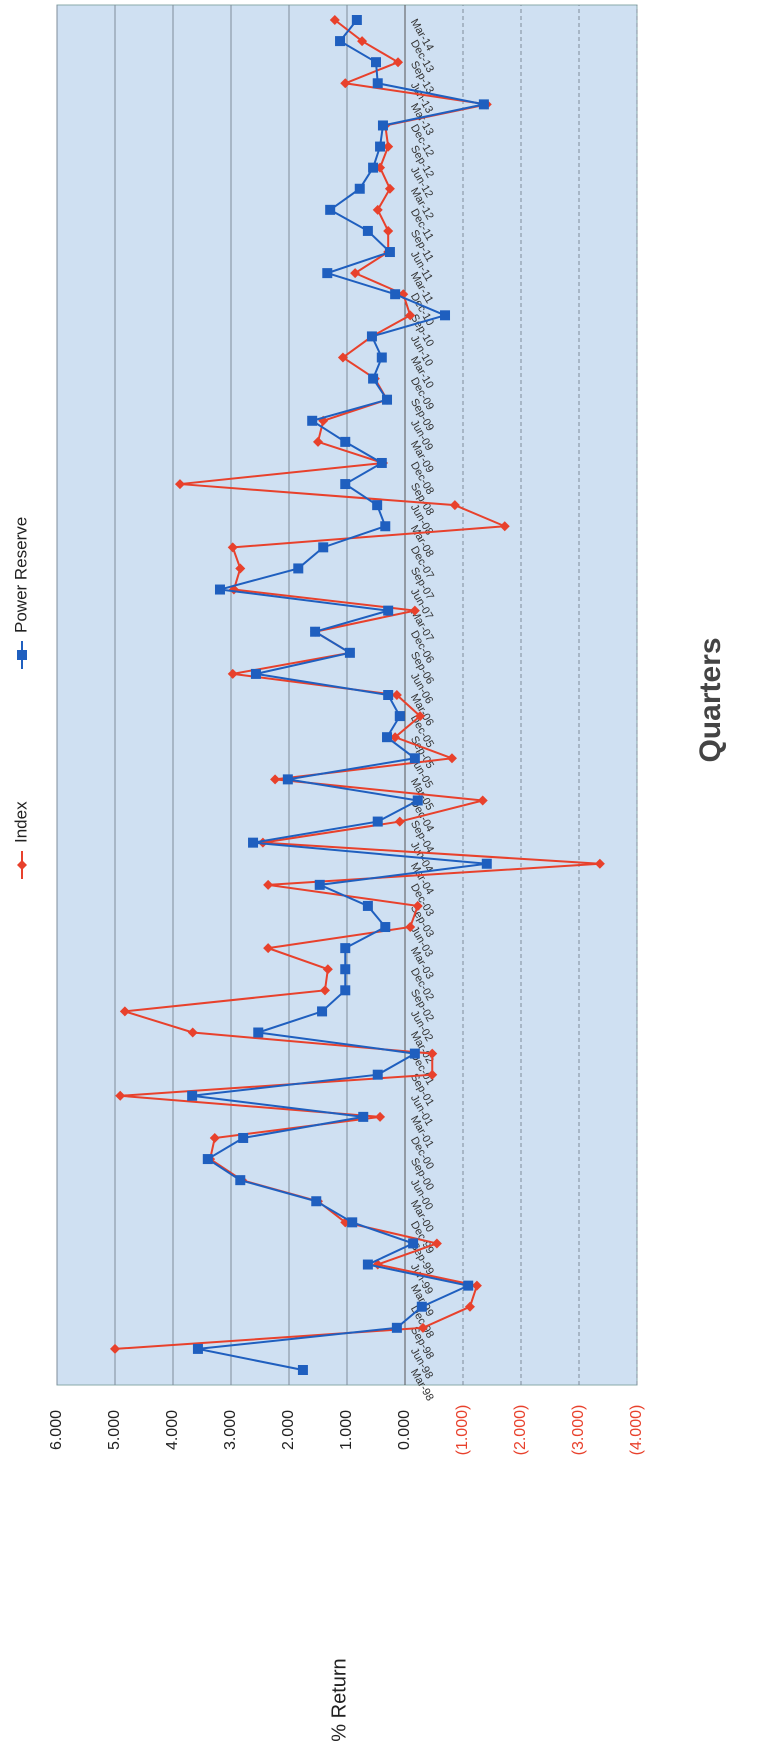 This screenshot has width=781, height=1743. Describe the element at coordinates (404, 1430) in the screenshot. I see `y-tick-label: 0.000` at that location.